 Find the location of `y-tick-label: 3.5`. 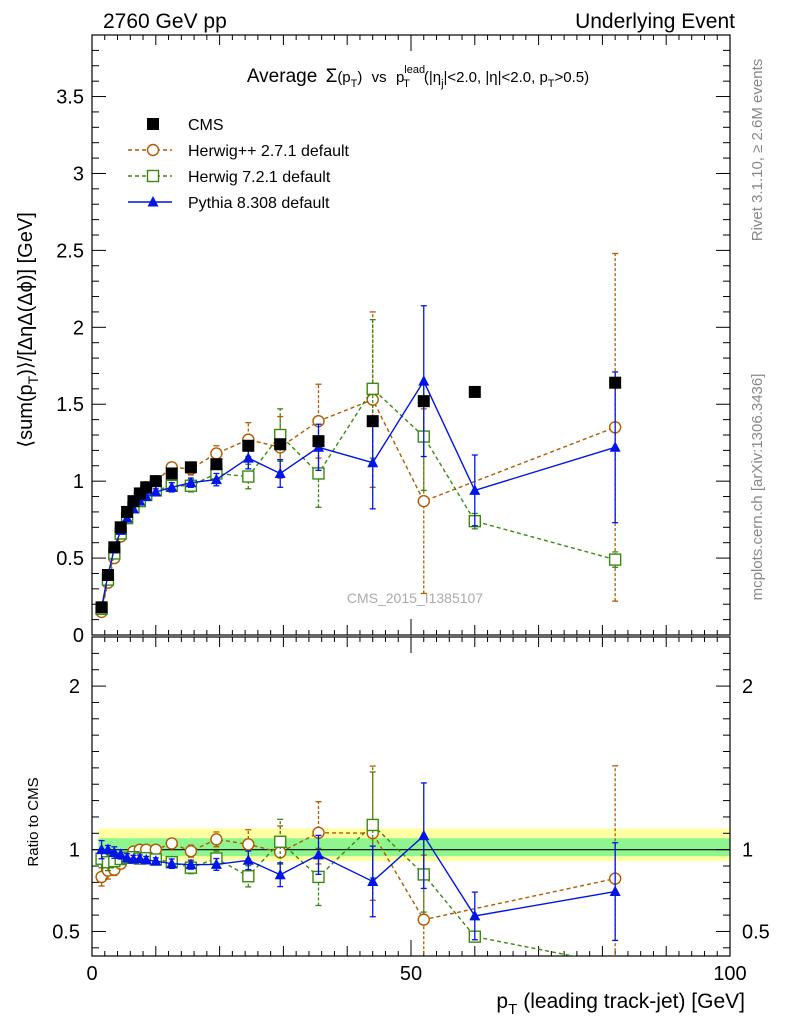

y-tick-label: 3.5 is located at coordinates (70, 98).